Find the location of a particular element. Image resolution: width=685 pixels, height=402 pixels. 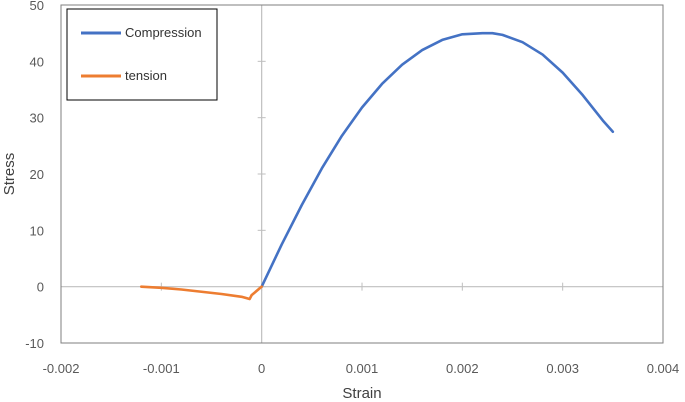

legend: Compression tension is located at coordinates (142, 54).